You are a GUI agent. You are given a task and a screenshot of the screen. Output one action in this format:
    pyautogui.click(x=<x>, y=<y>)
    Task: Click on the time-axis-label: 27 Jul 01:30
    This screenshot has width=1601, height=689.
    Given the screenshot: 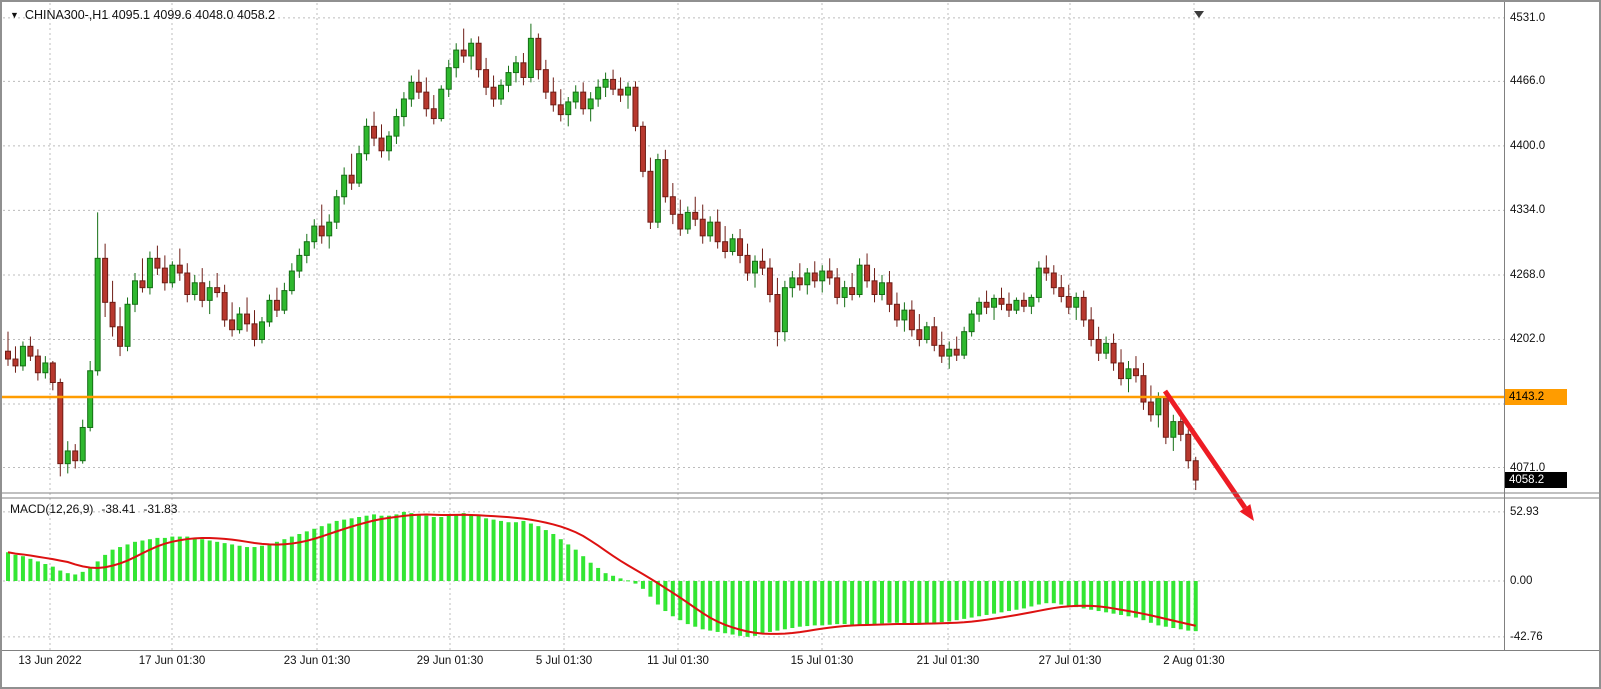 What is the action you would take?
    pyautogui.click(x=1070, y=661)
    